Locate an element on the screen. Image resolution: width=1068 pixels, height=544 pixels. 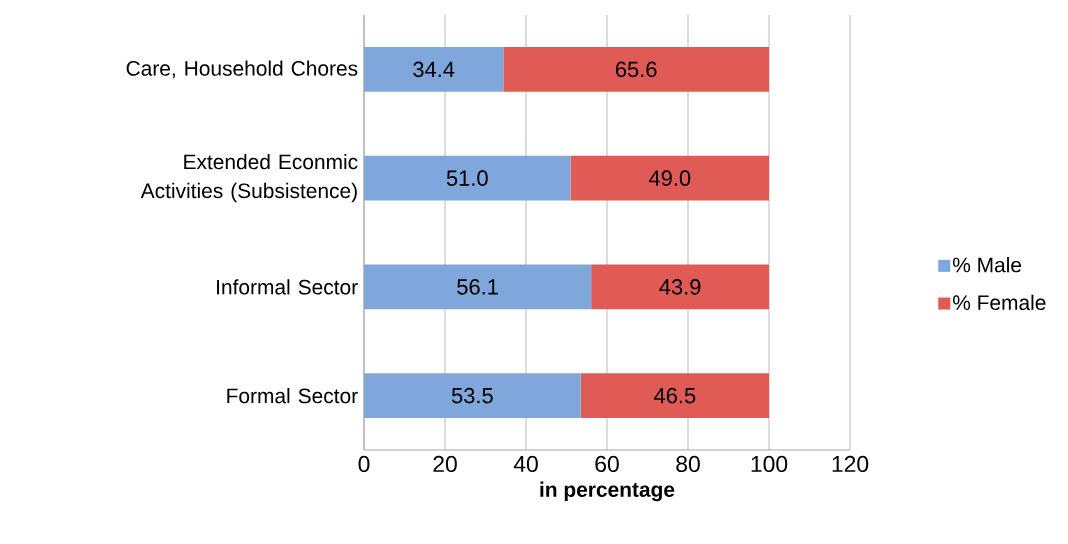
x-tick-label: 0 is located at coordinates (364, 464).